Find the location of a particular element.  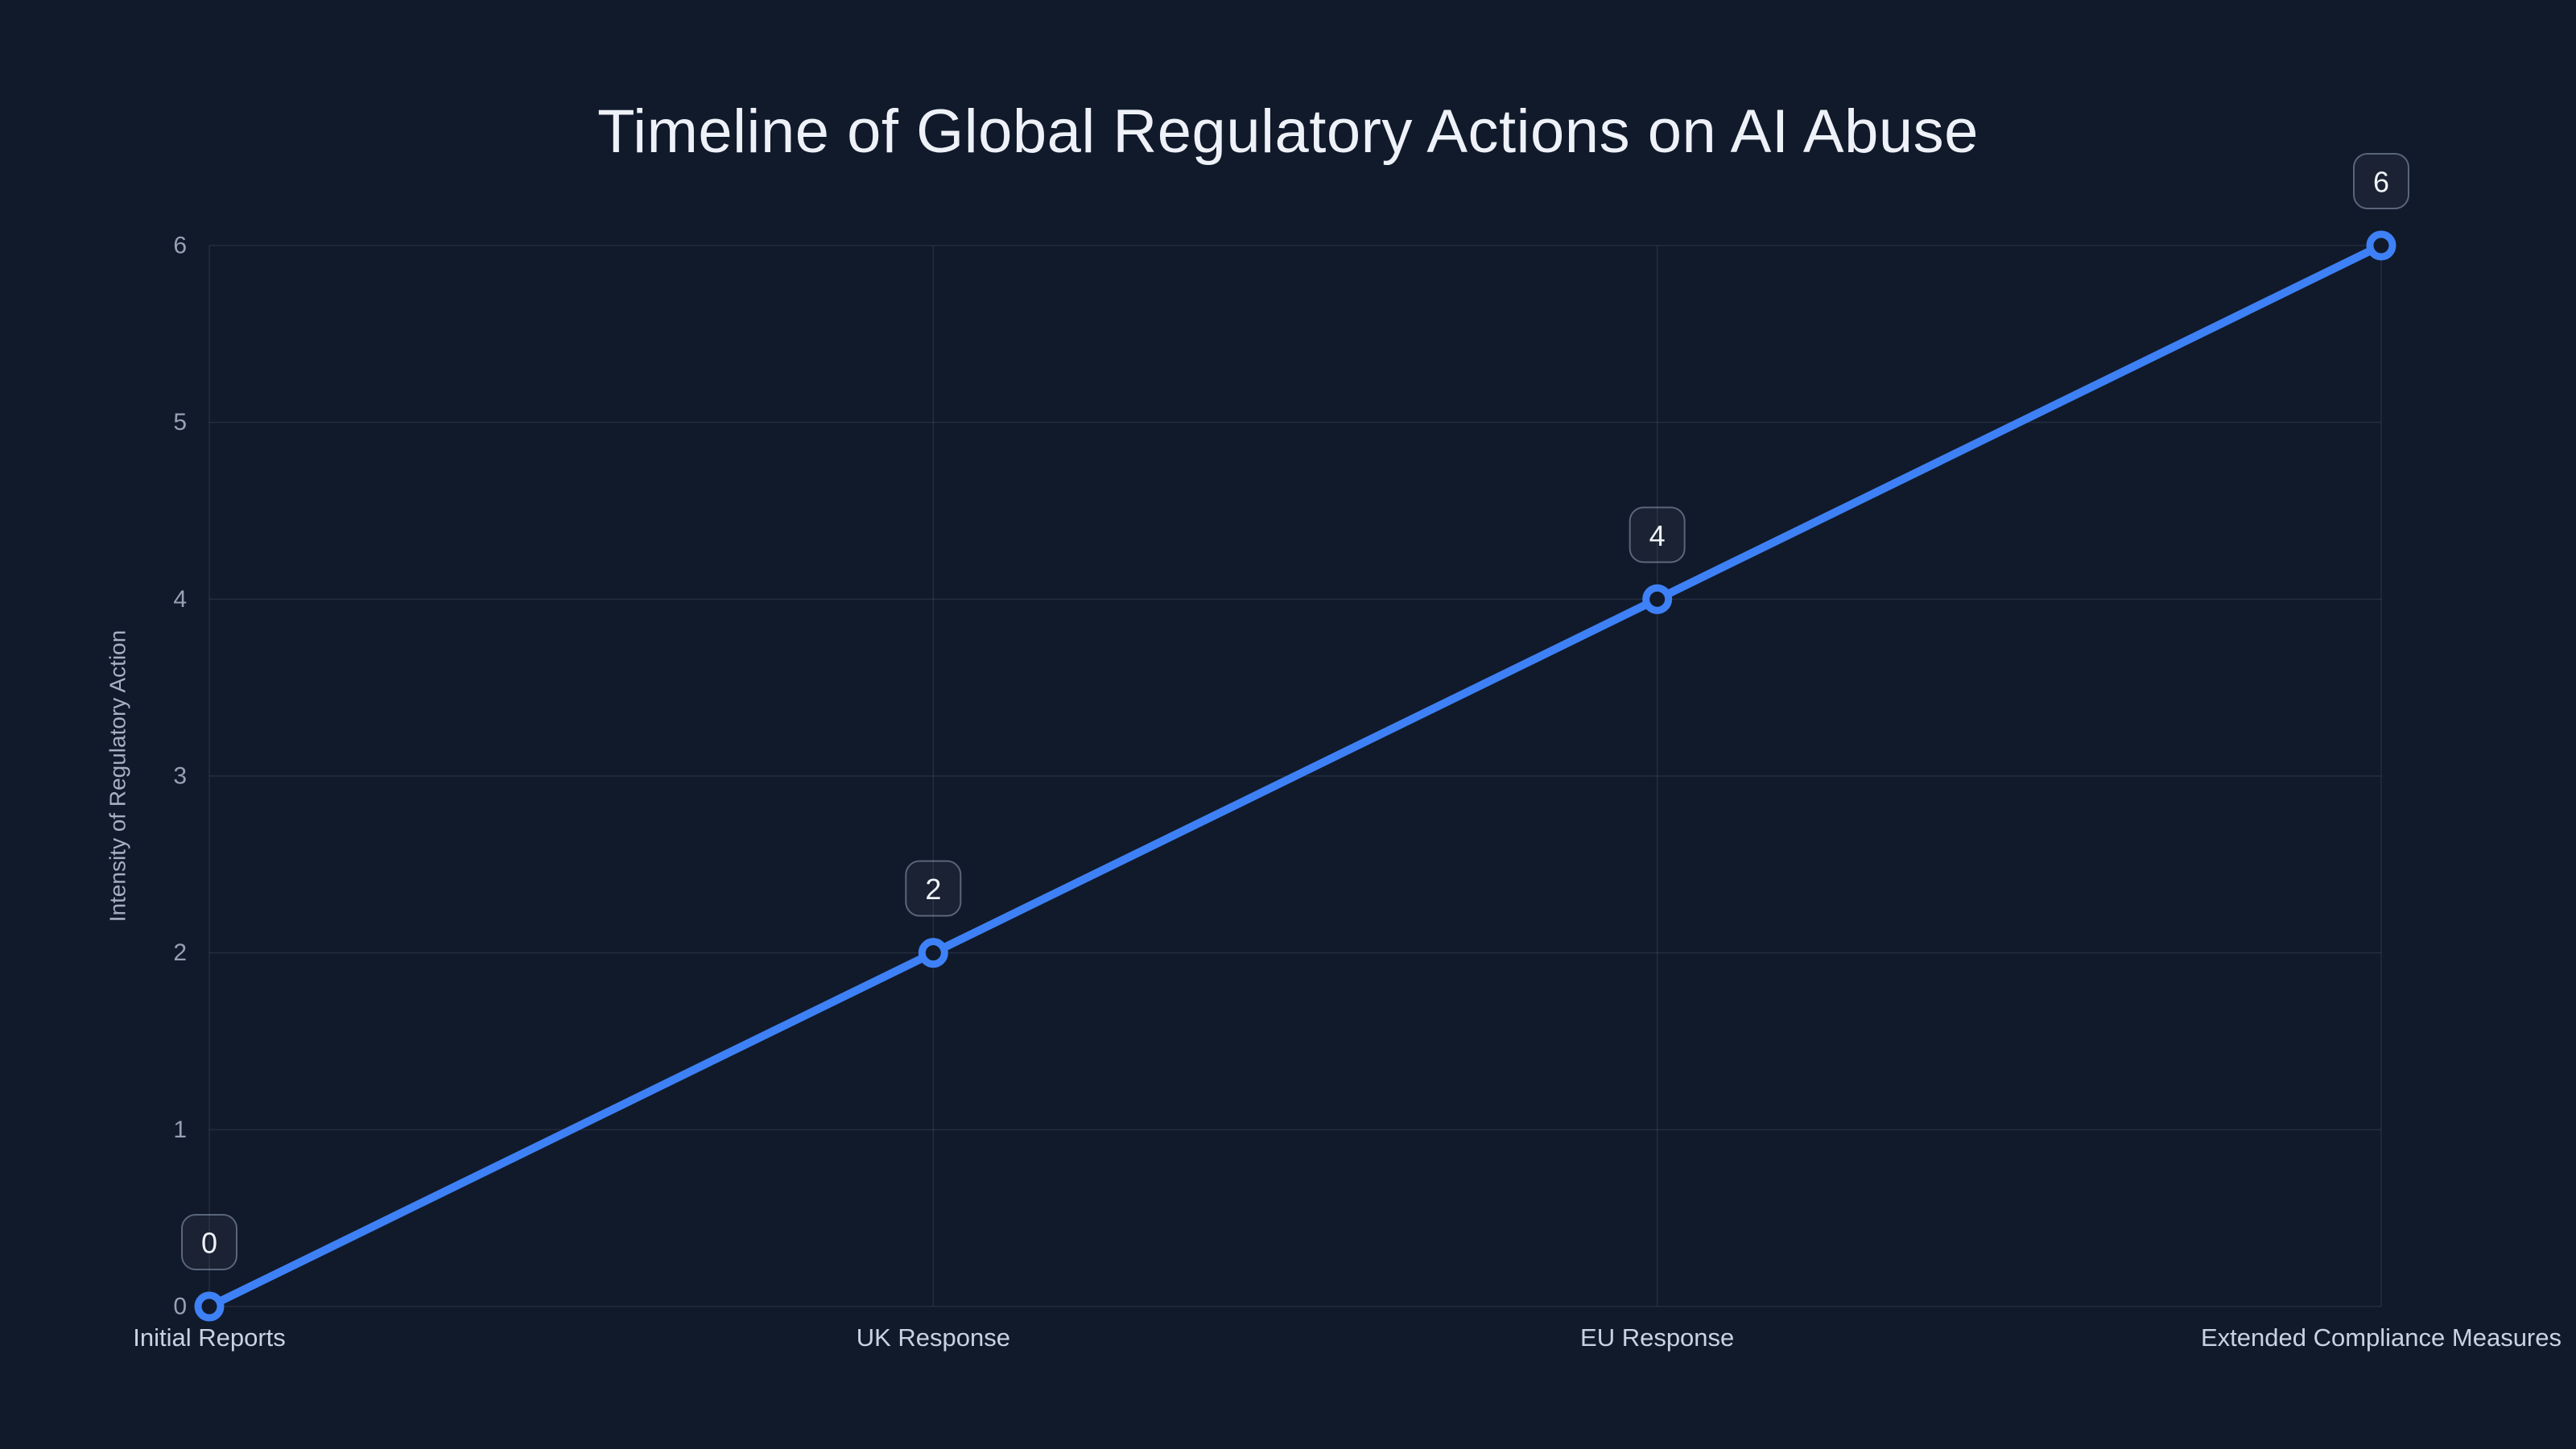

point-label-text-1: 2 is located at coordinates (933, 889).